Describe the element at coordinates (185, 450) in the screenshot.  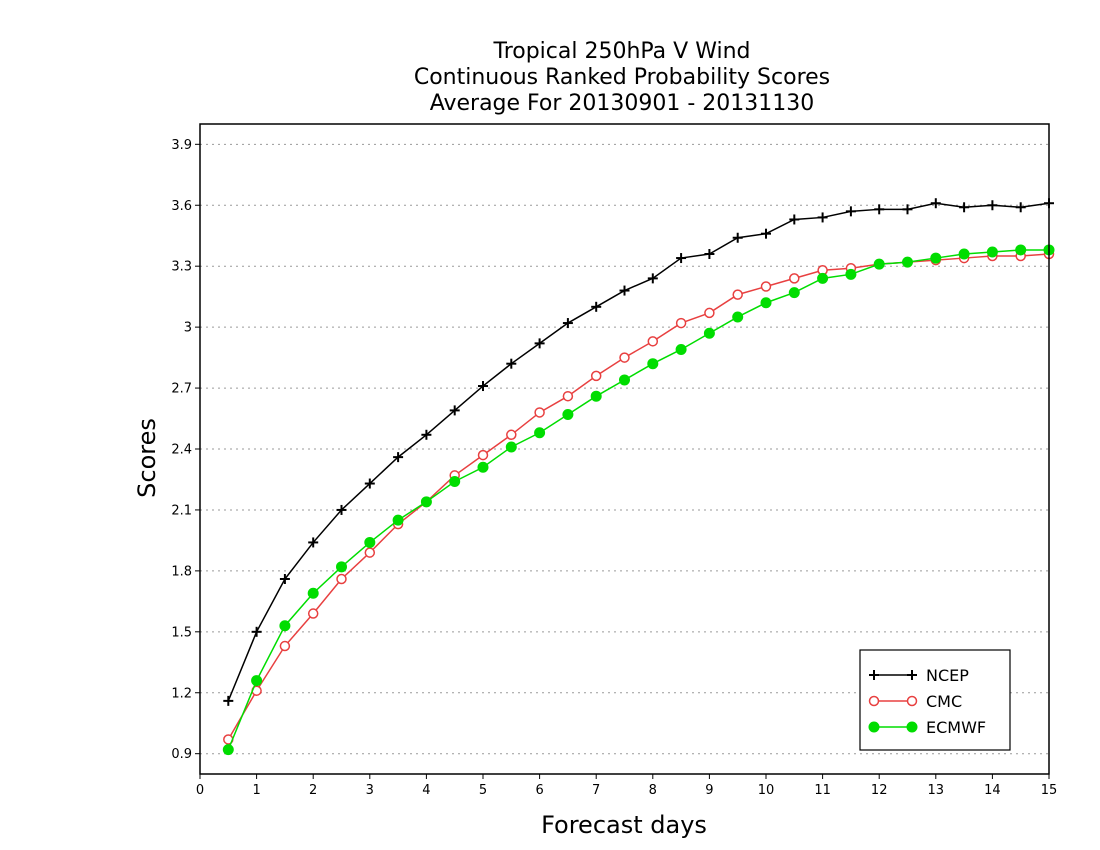
I see `y-axis: 0.9 1.2 1.5 1.8 2.1 2.4 2.7 3 3.3 3.6 3.9` at that location.